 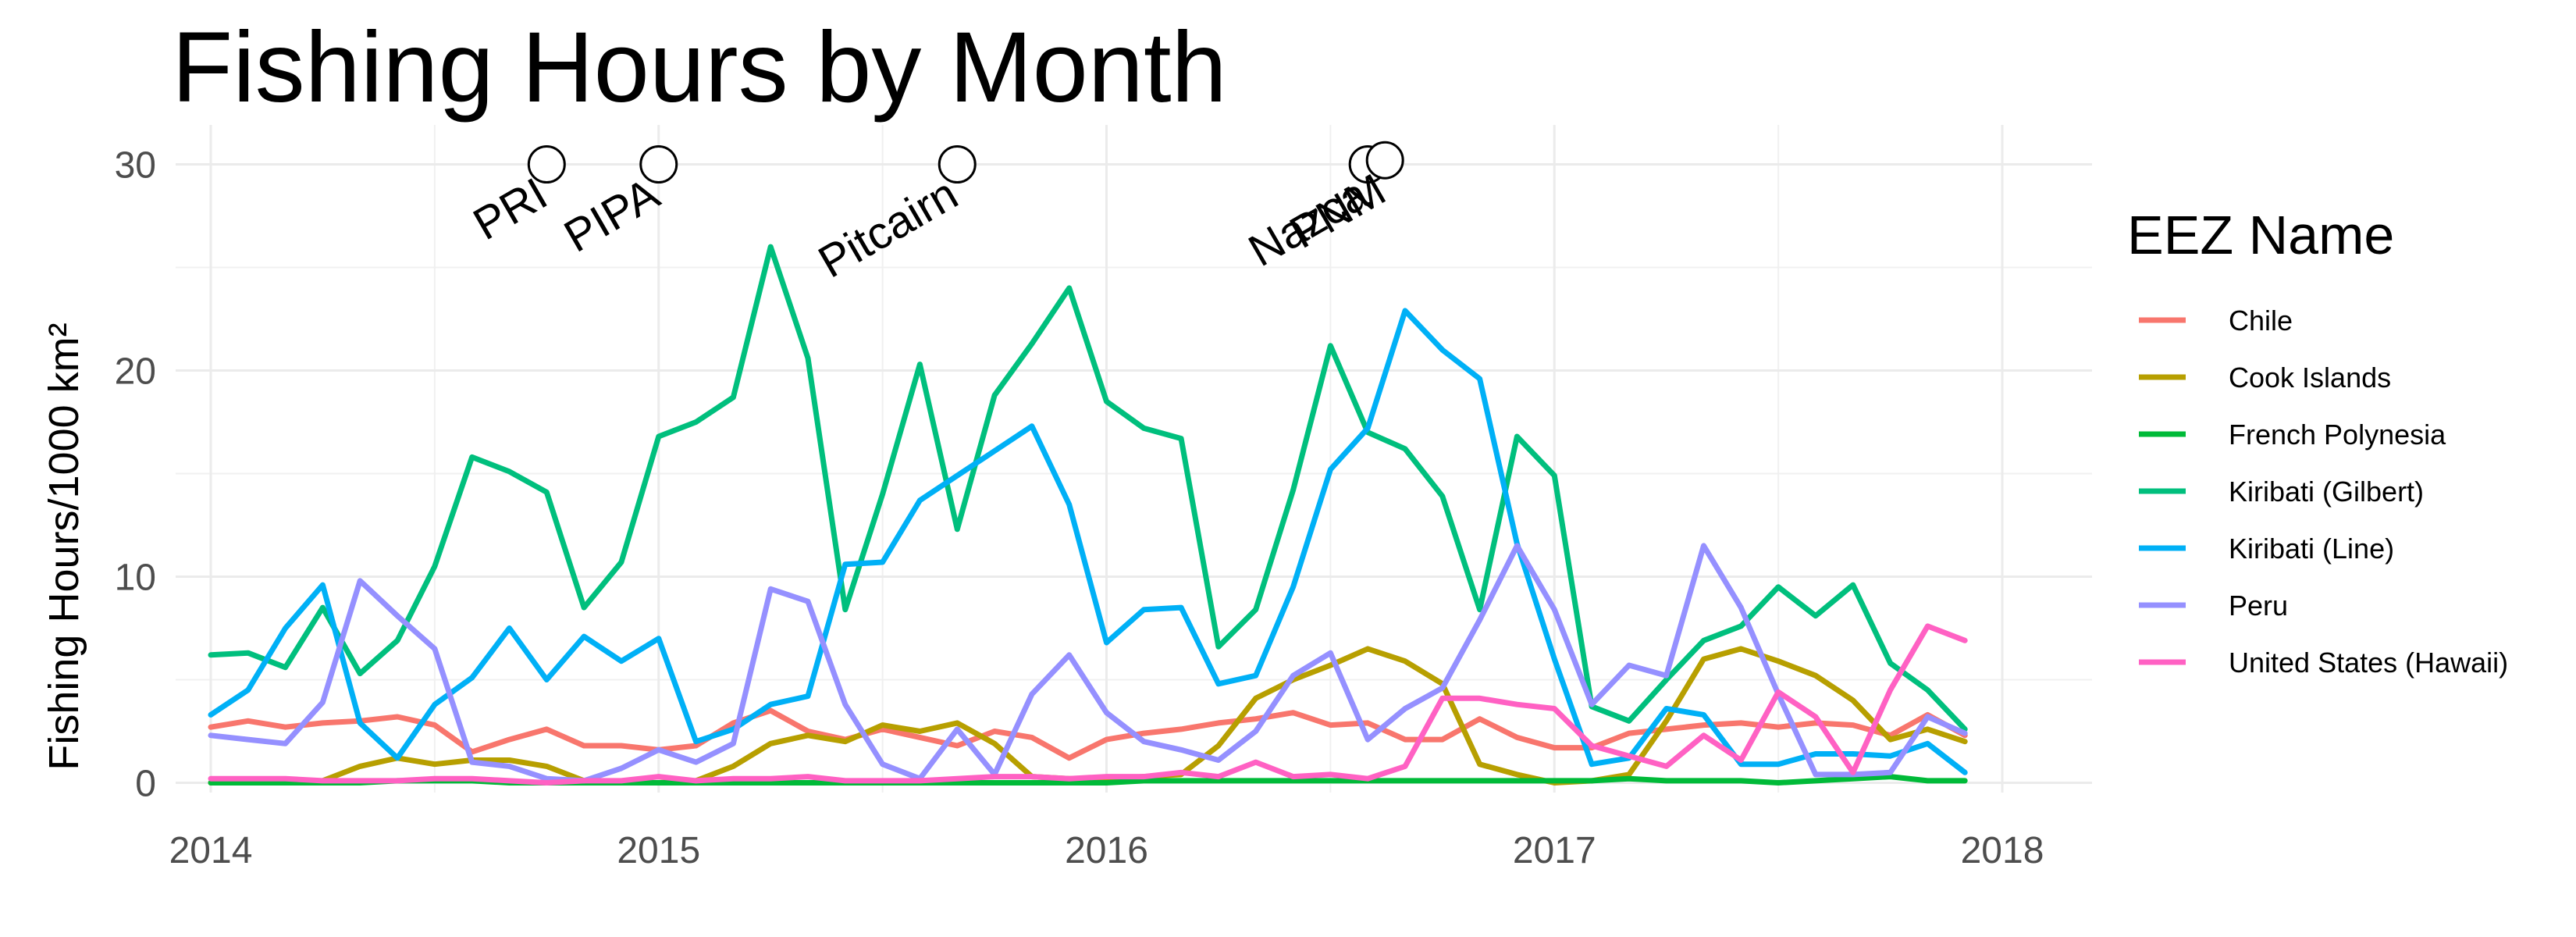 I want to click on x-tick-label: 2018, so click(x=2002, y=850).